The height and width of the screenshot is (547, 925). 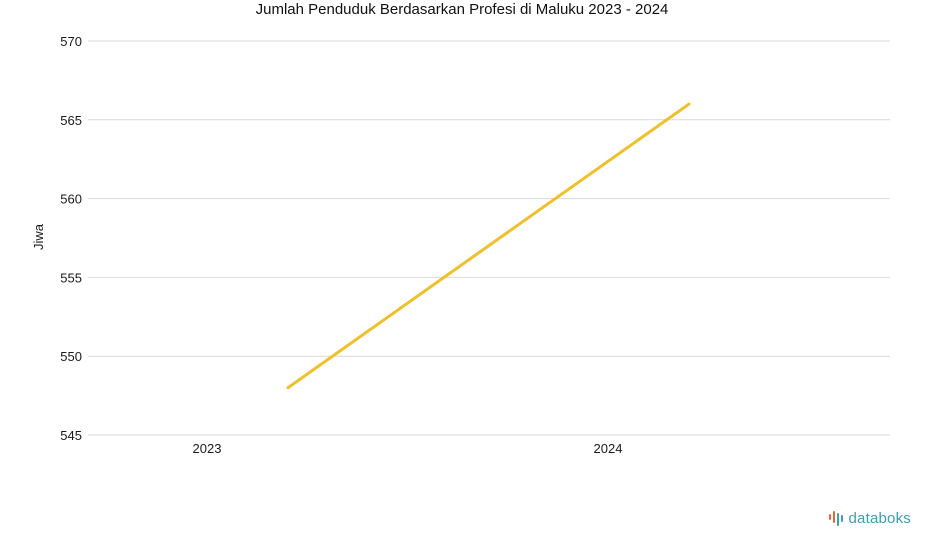 I want to click on y-axis-label: Jiwa, so click(x=38, y=236).